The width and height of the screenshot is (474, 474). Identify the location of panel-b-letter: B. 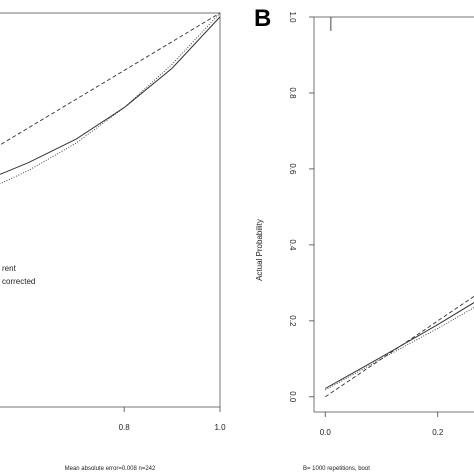
(262, 18).